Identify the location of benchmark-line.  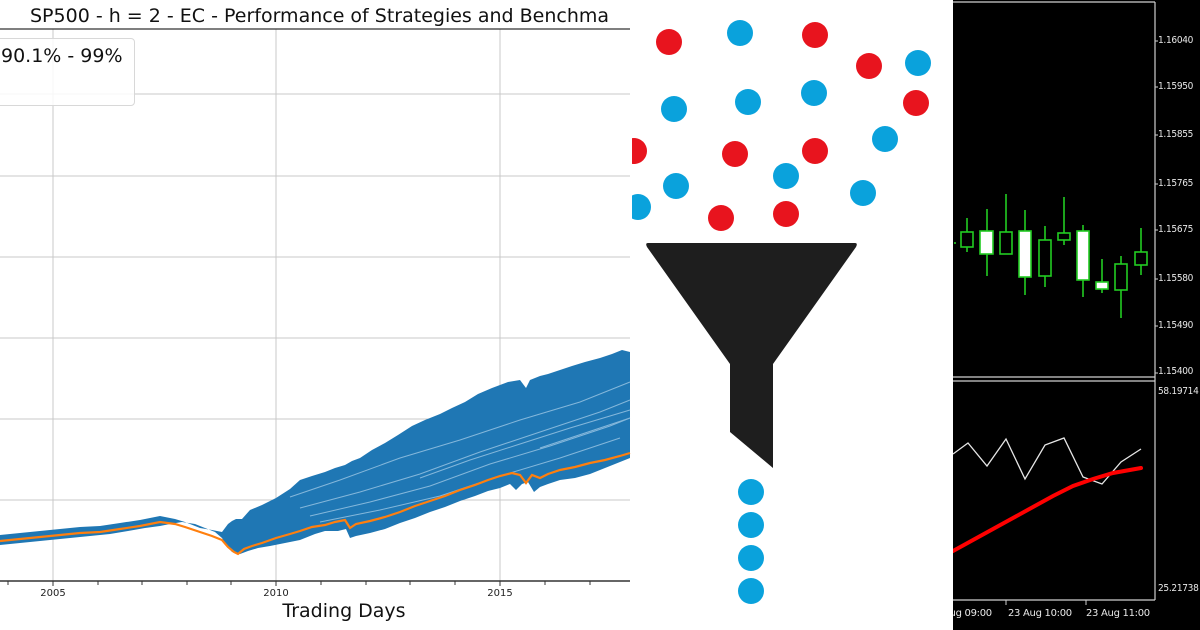
(315, 503).